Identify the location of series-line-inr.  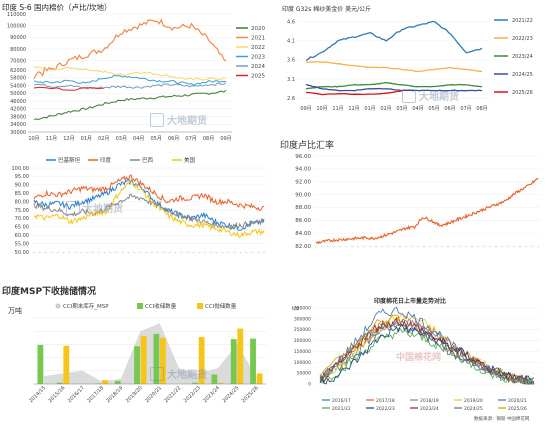
(427, 211).